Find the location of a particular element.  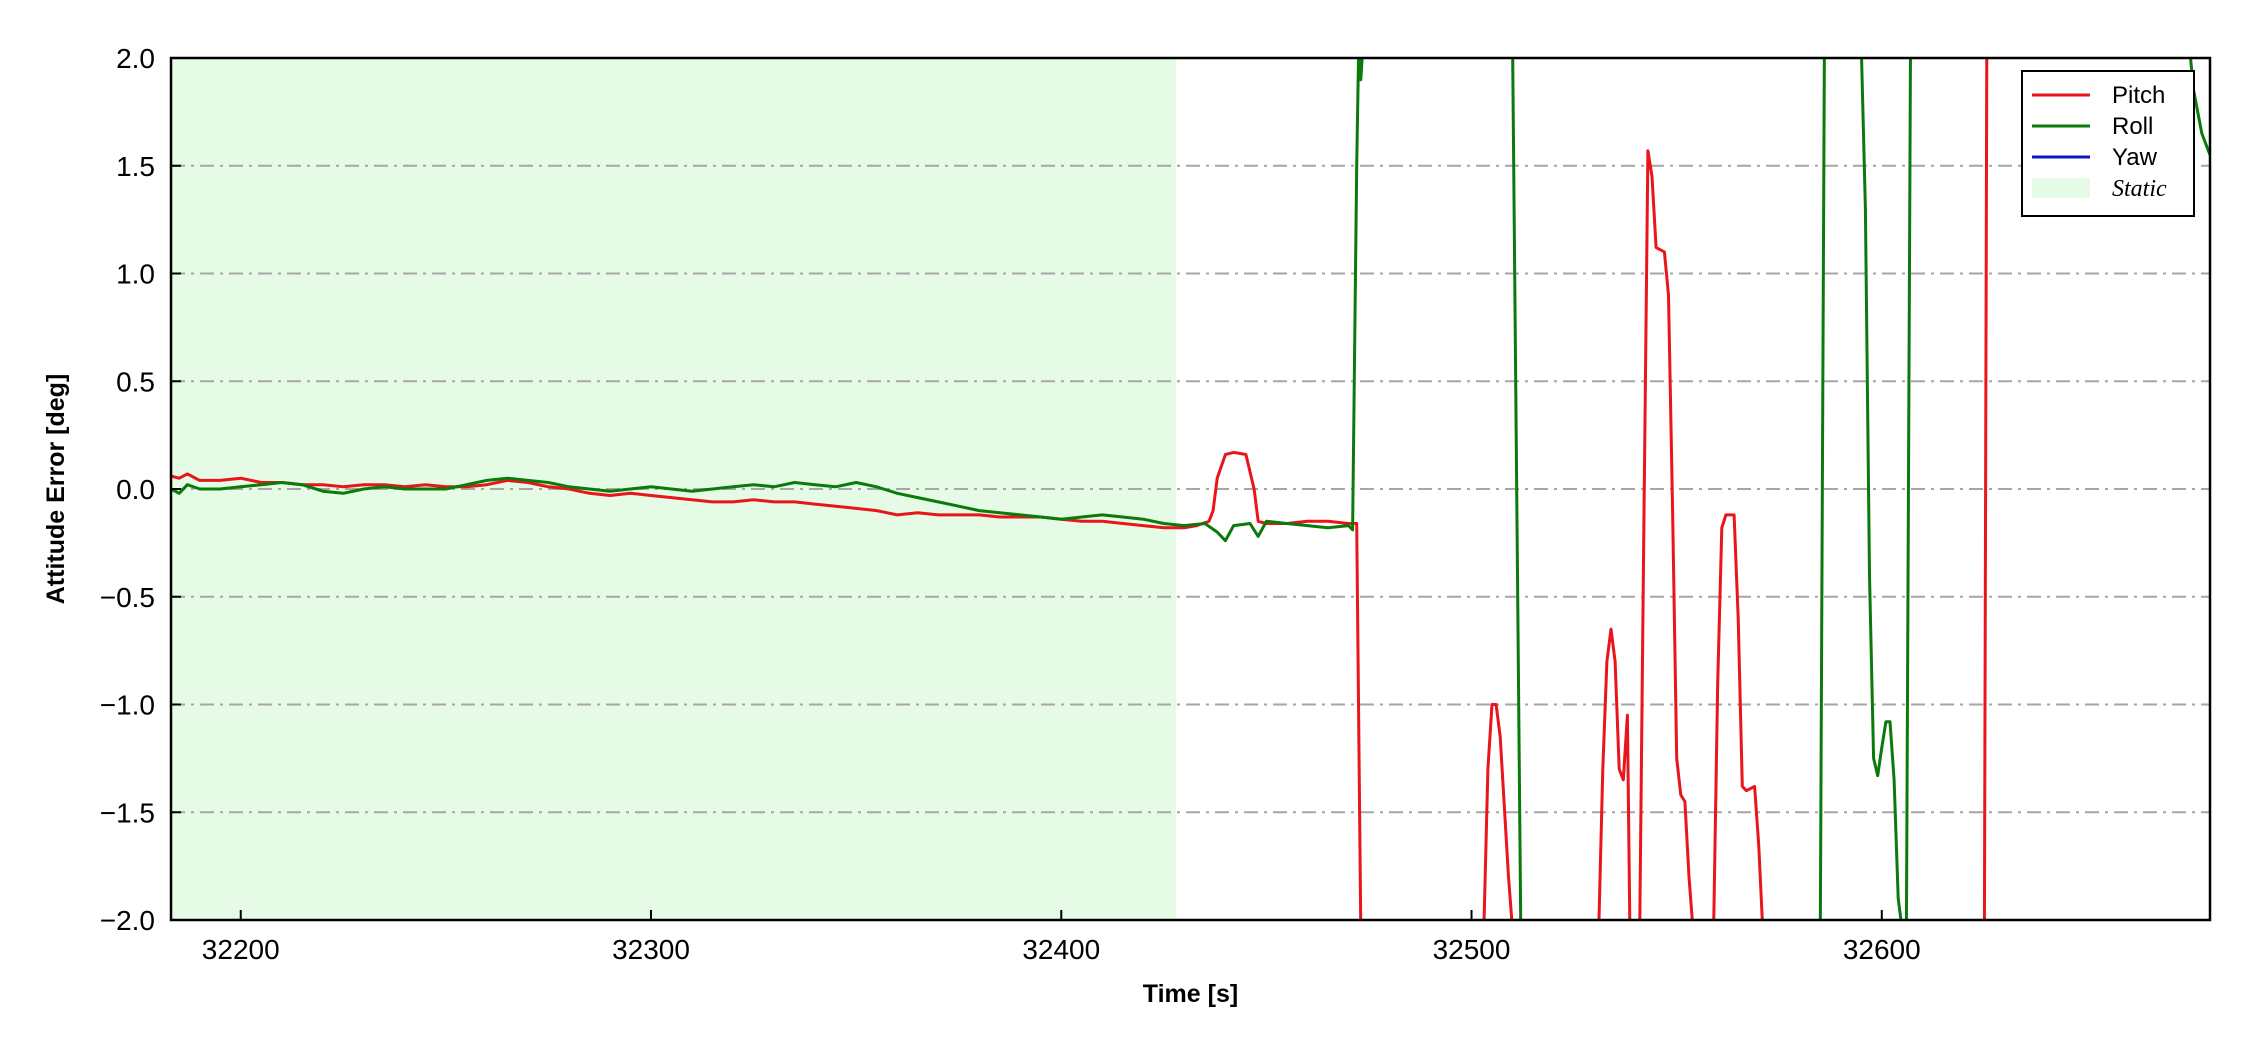

y-tick-label: −1.5 is located at coordinates (127, 812).